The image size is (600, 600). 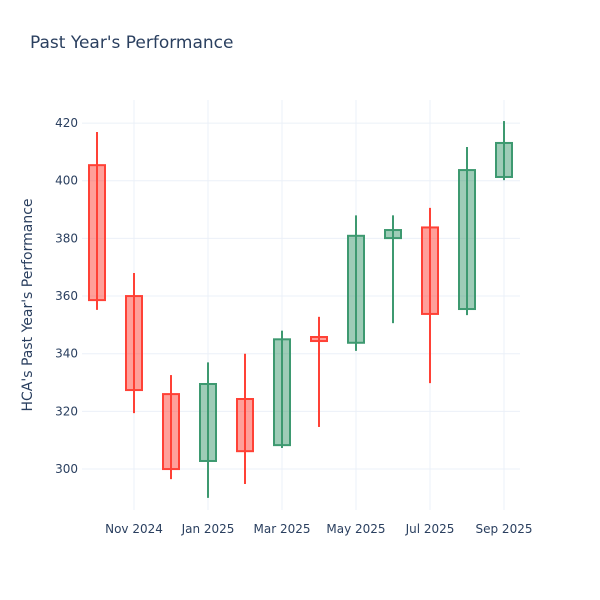 What do you see at coordinates (430, 529) in the screenshot?
I see `x-tick-label: Jul 2025` at bounding box center [430, 529].